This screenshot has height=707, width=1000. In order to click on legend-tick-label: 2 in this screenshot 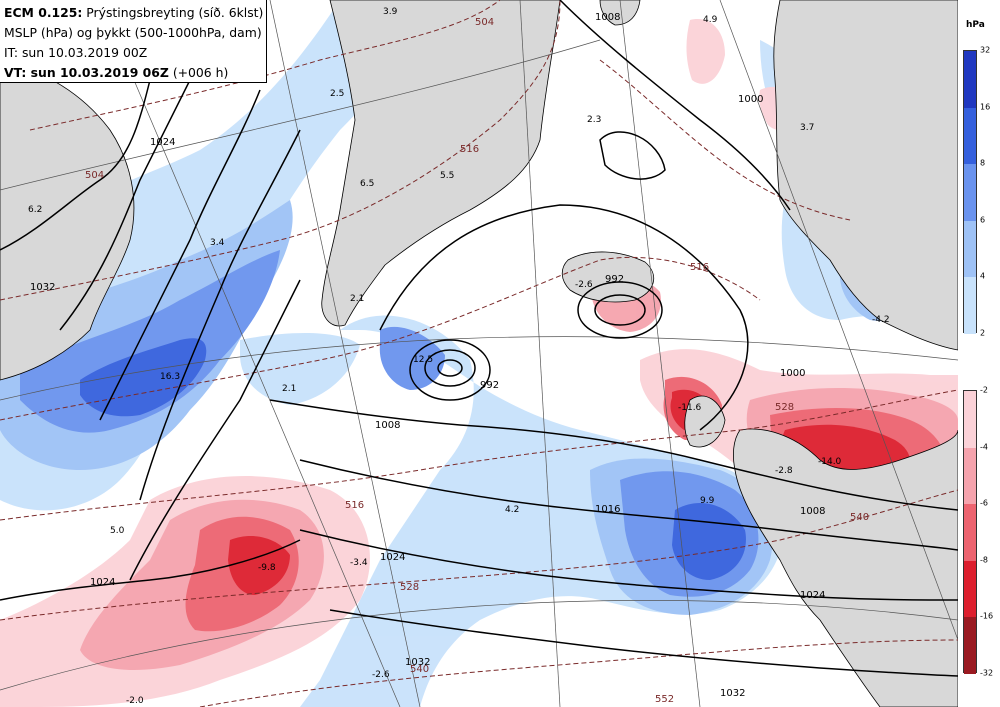, I will do `click(983, 333)`.